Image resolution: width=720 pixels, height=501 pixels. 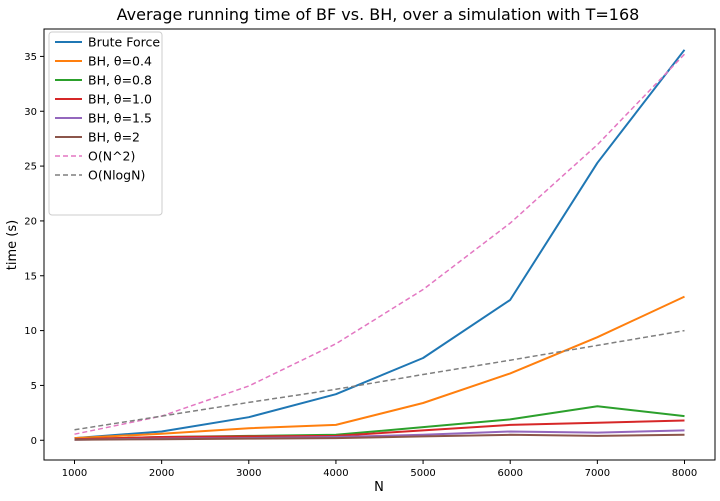 What do you see at coordinates (422, 473) in the screenshot?
I see `x-tick-label: 5000` at bounding box center [422, 473].